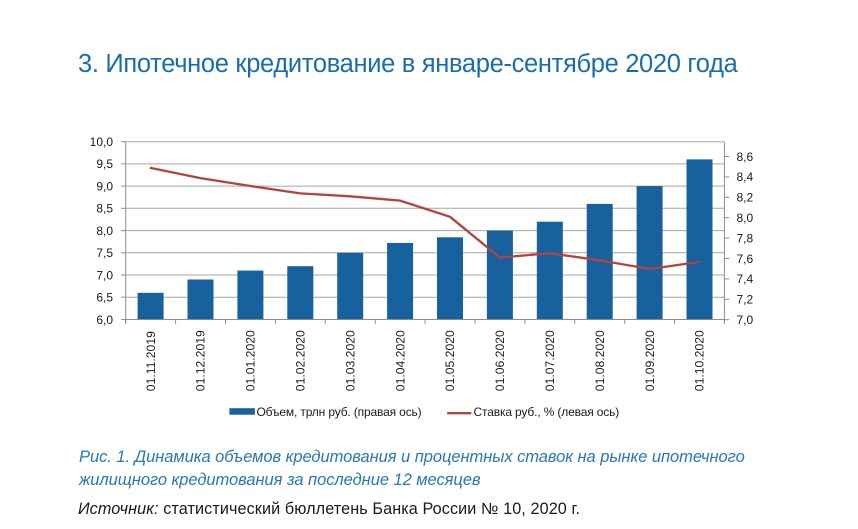  What do you see at coordinates (600, 360) in the screenshot?
I see `svg-text: 01.08.2020` at bounding box center [600, 360].